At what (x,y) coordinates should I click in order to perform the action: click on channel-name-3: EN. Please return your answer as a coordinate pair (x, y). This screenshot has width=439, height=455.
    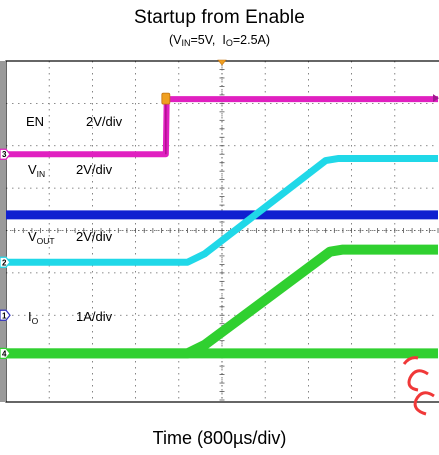
    Looking at the image, I should click on (35, 121).